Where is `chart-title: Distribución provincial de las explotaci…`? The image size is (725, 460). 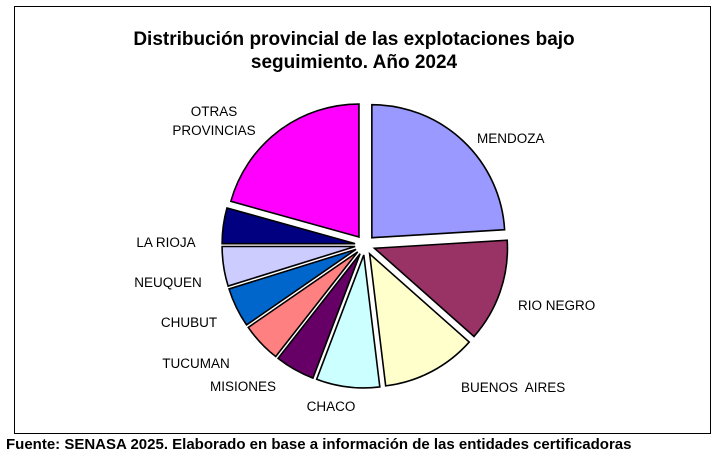
chart-title: Distribución provincial de las explotaci… is located at coordinates (353, 51).